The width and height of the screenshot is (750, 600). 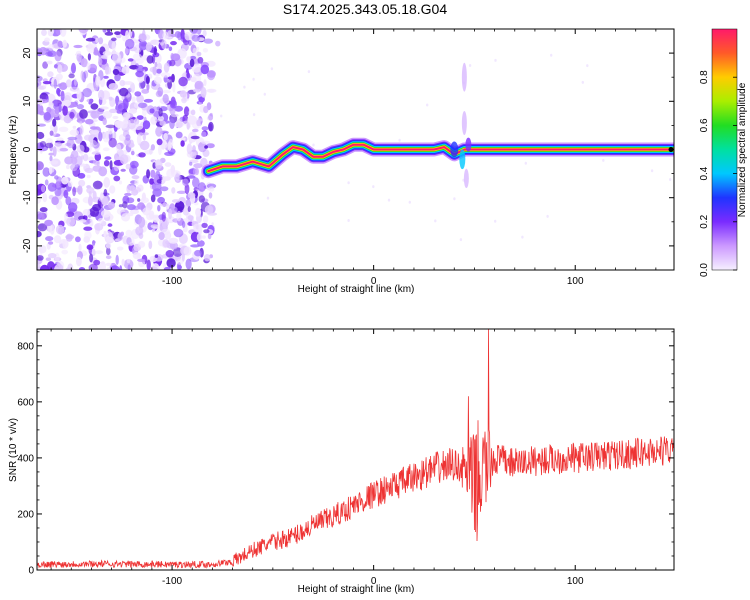 What do you see at coordinates (468, 144) in the screenshot?
I see `ridge-burst` at bounding box center [468, 144].